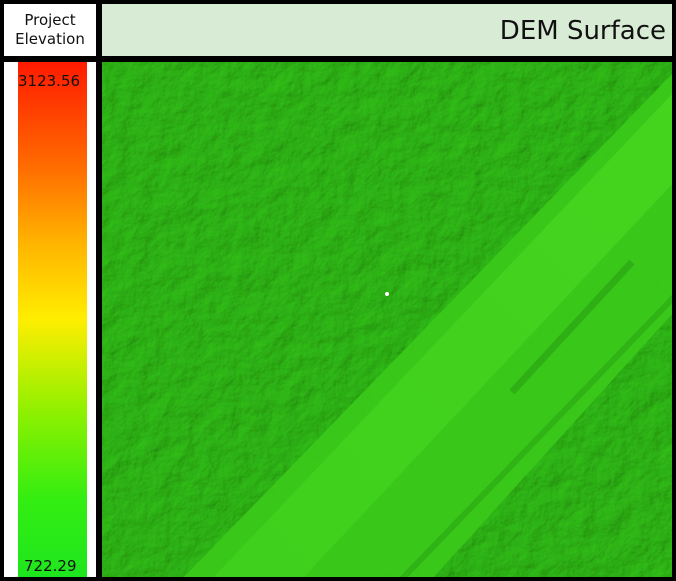  Describe the element at coordinates (50, 39) in the screenshot. I see `legend-title-line2: Elevation` at that location.